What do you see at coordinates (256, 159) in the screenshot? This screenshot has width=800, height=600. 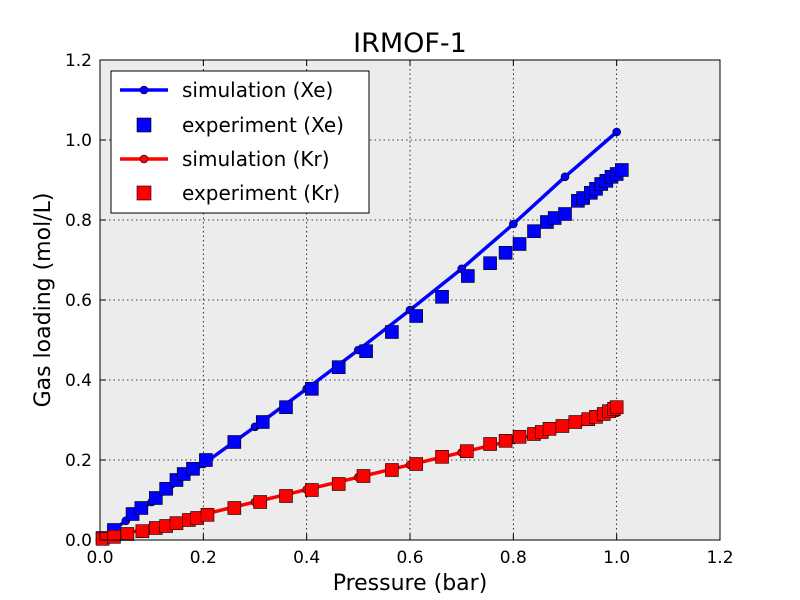 I see `legend-label-sim-kr: simulation (Kr)` at bounding box center [256, 159].